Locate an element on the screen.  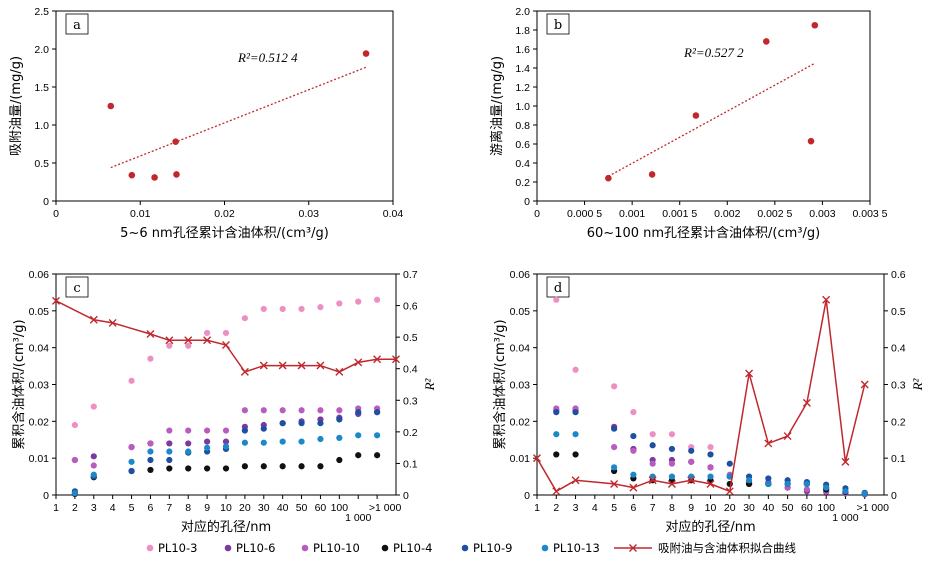
x-tick-label: 5 is located at coordinates (614, 508).